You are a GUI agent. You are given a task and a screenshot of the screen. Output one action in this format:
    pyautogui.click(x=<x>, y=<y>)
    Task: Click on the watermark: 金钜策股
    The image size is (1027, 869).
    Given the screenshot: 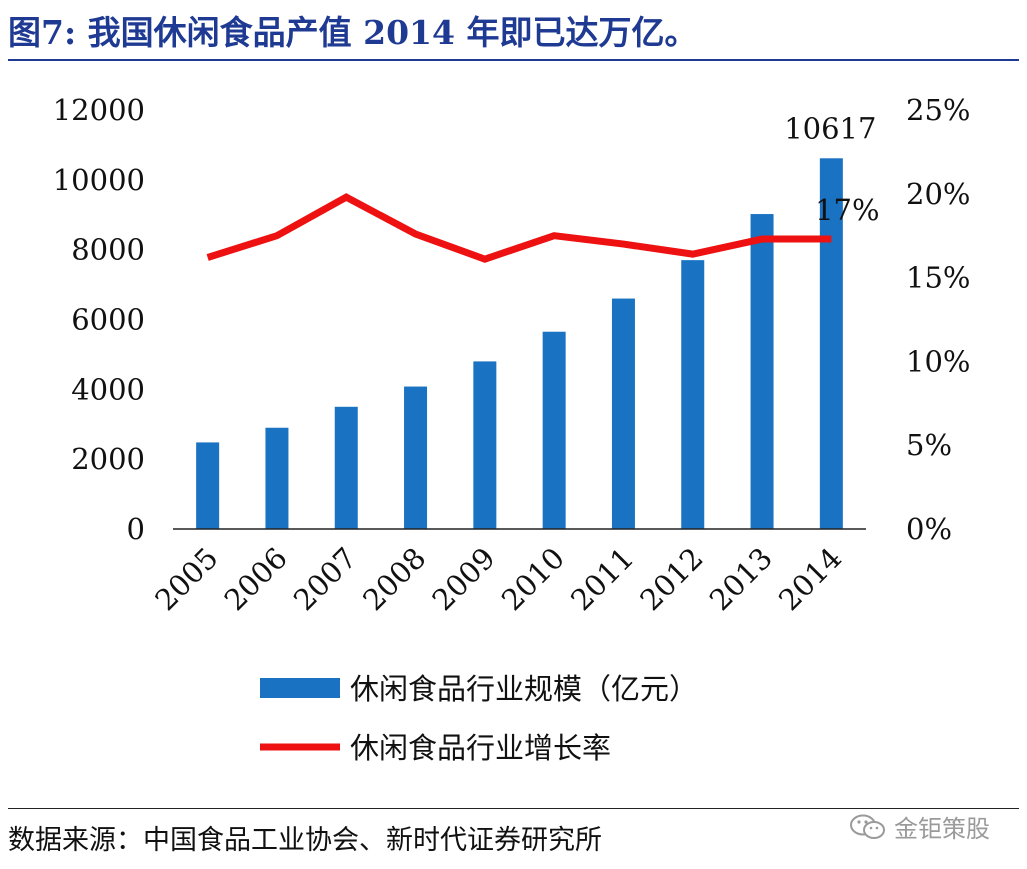 What is the action you would take?
    pyautogui.click(x=919, y=826)
    